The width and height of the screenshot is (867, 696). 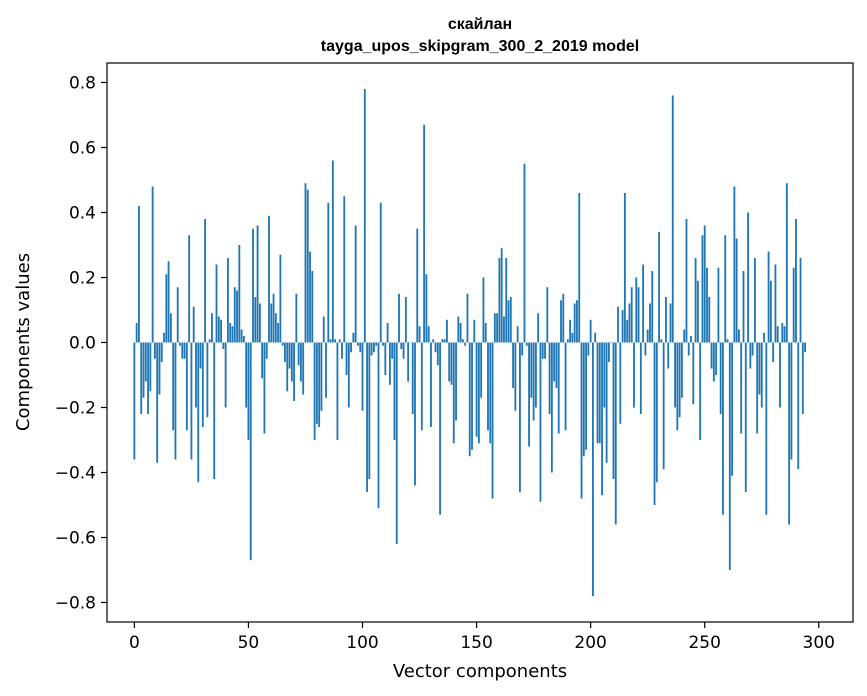 I want to click on x-axis-ticks: 0 50 100 150 200 250 300, so click(x=482, y=637).